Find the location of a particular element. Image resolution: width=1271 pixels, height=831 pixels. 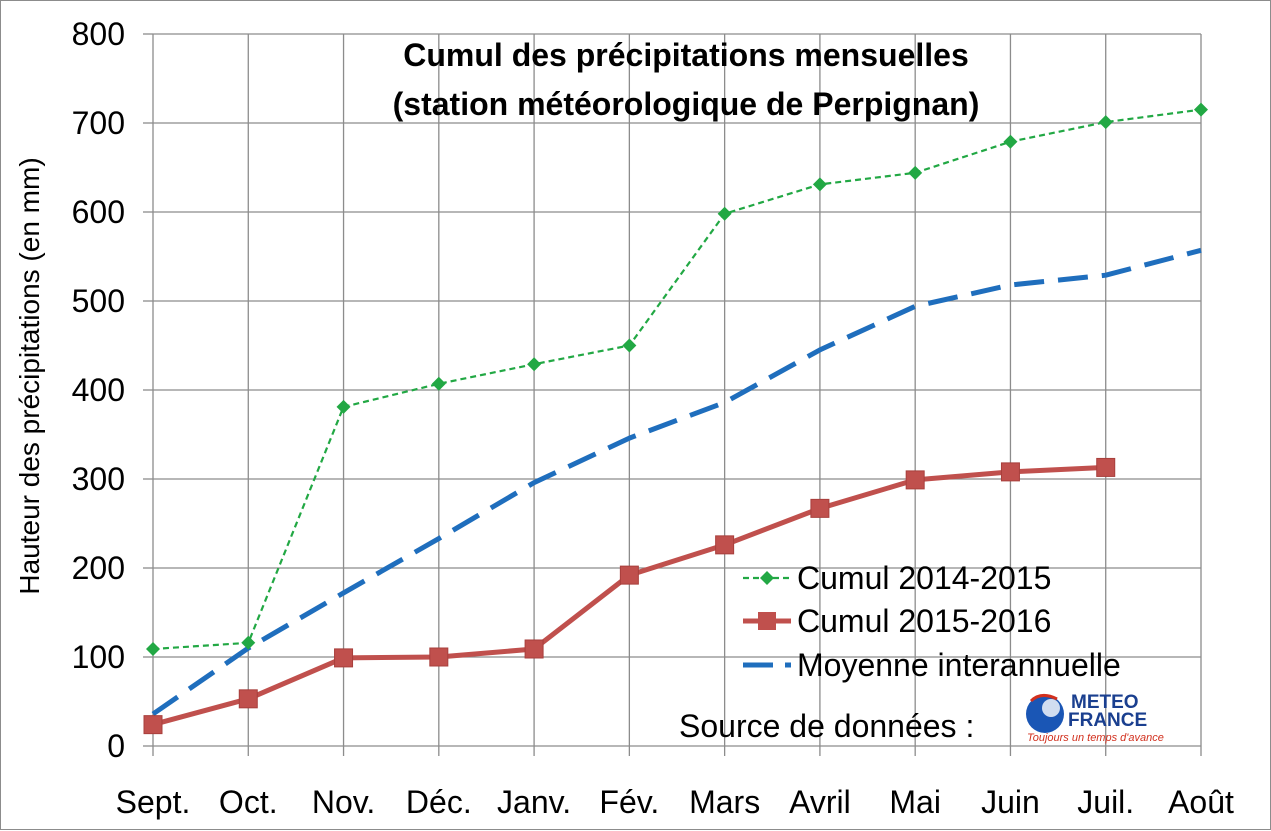

chart-title-line-2: (station météorologique de Perpignan) is located at coordinates (686, 104).